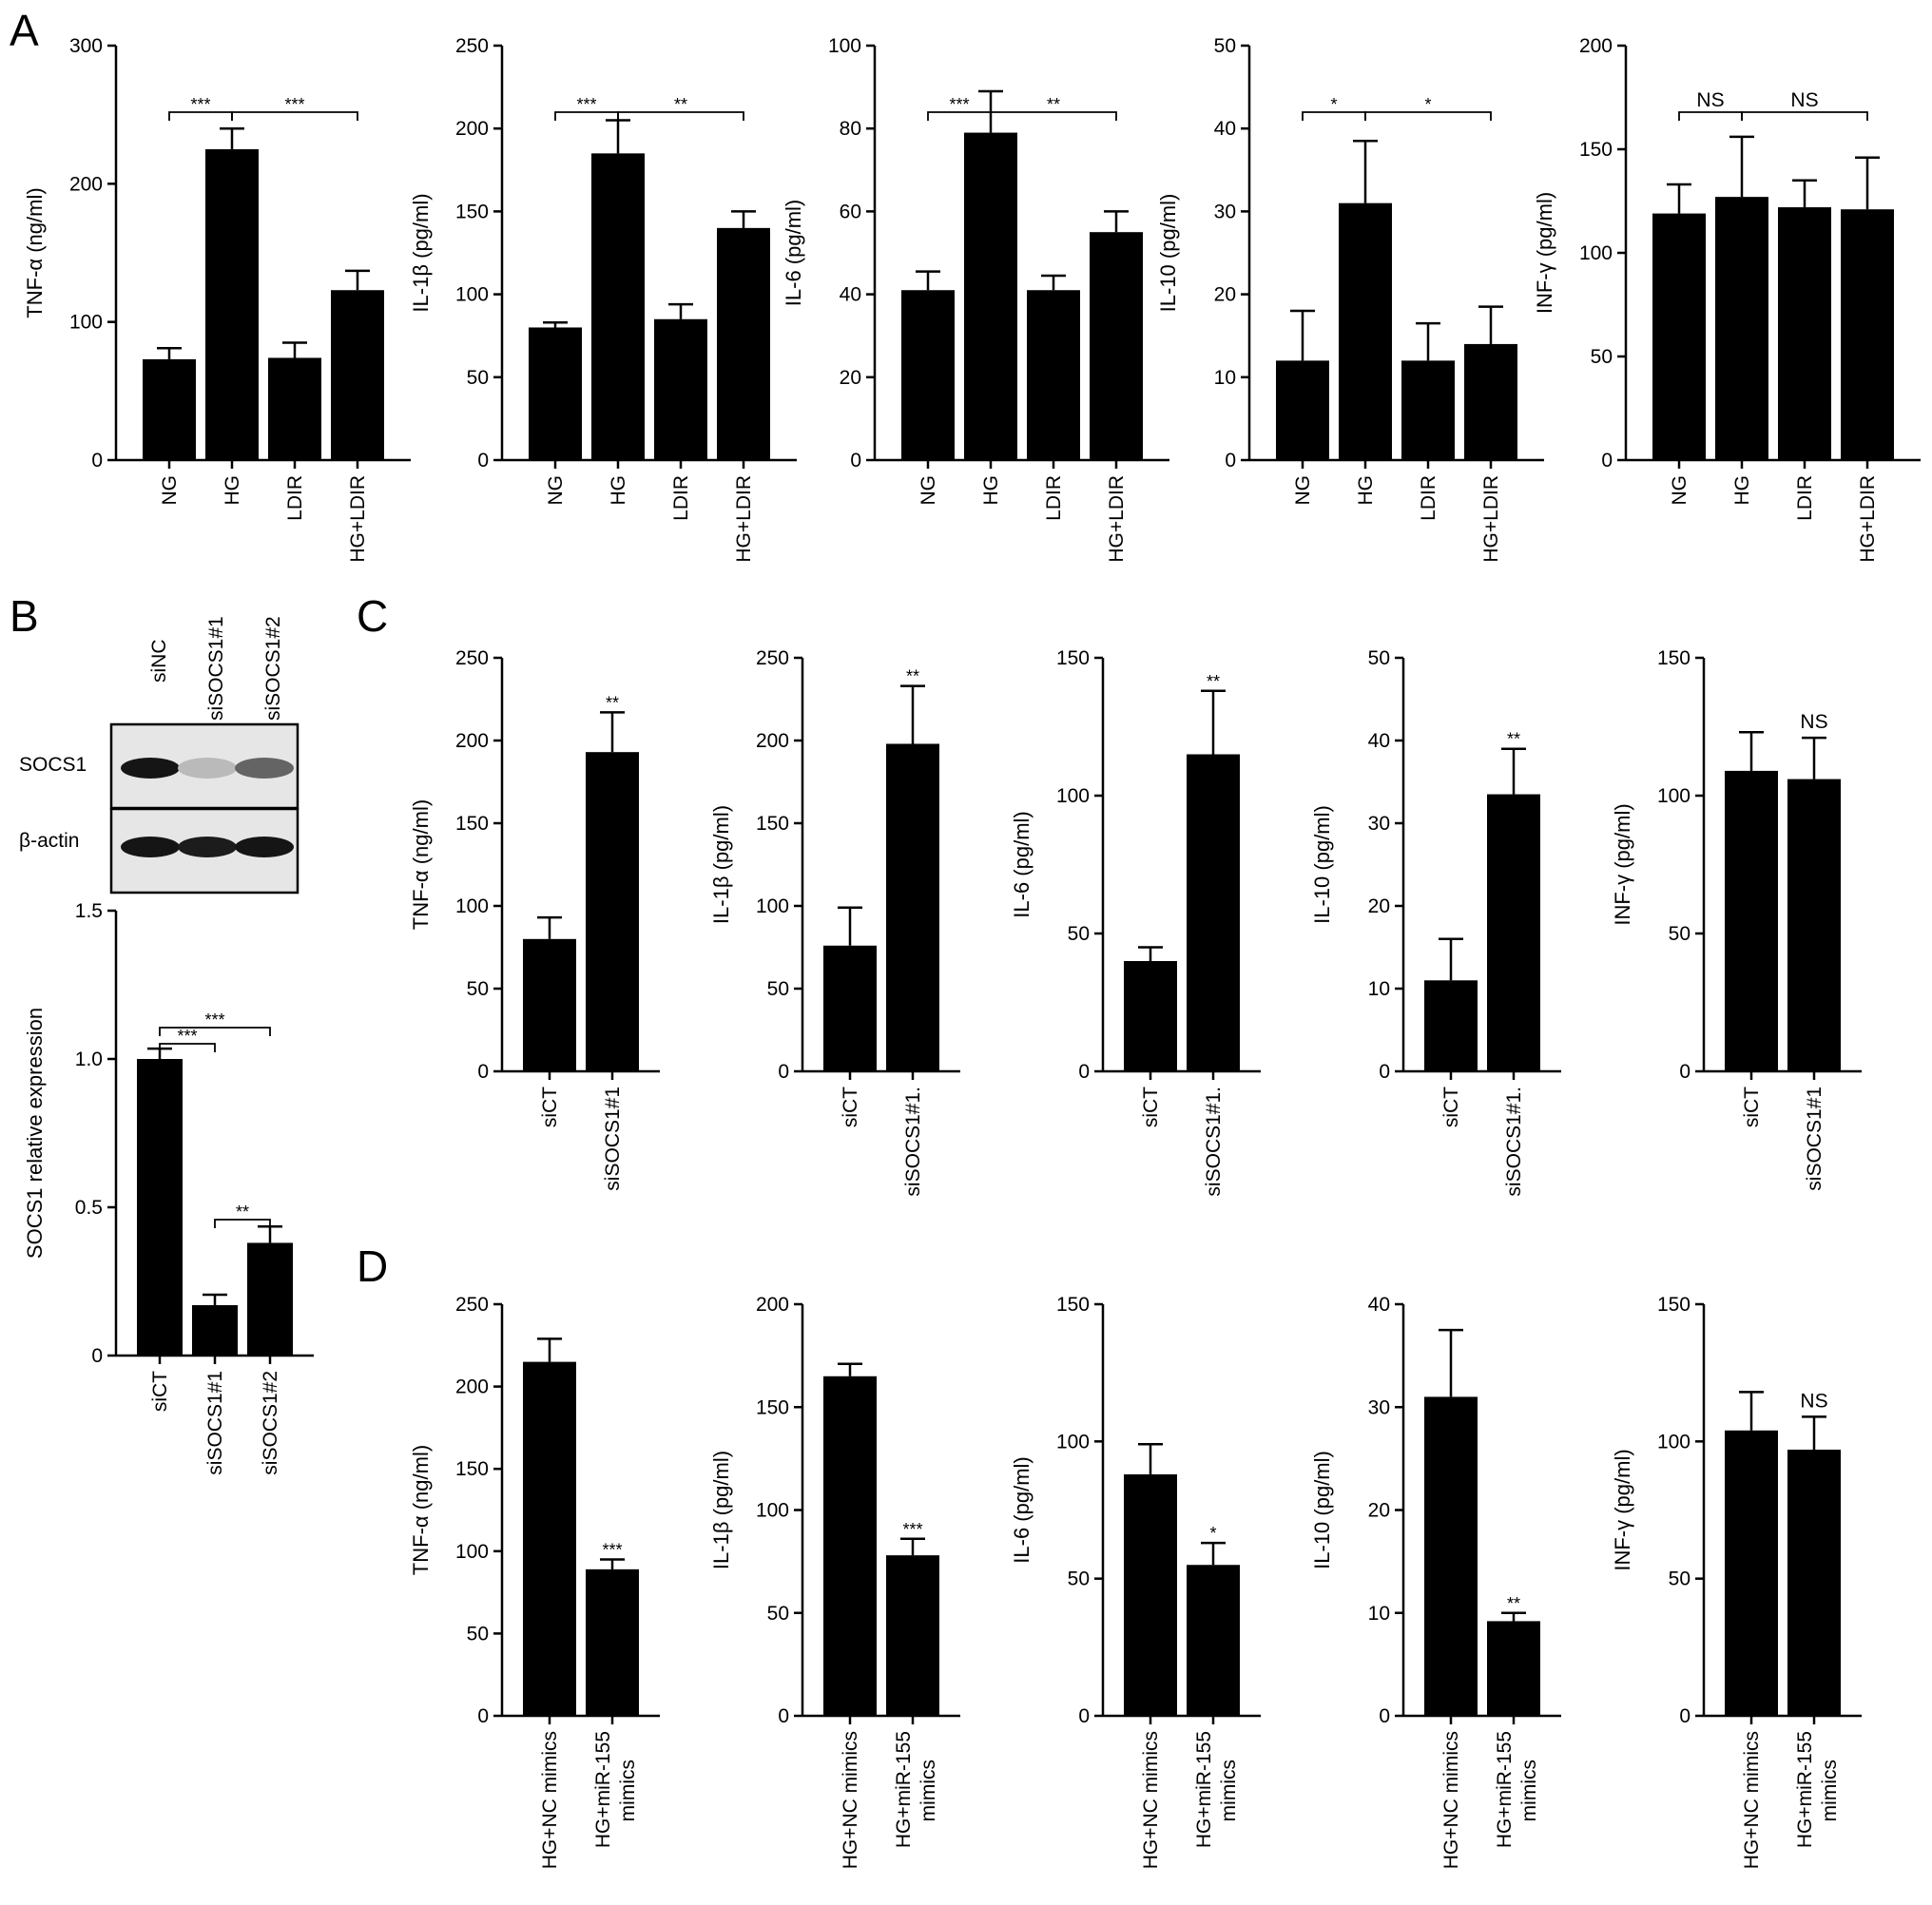 The height and width of the screenshot is (1905, 1932). What do you see at coordinates (1379, 906) in the screenshot?
I see `y-tick-label: 20` at bounding box center [1379, 906].